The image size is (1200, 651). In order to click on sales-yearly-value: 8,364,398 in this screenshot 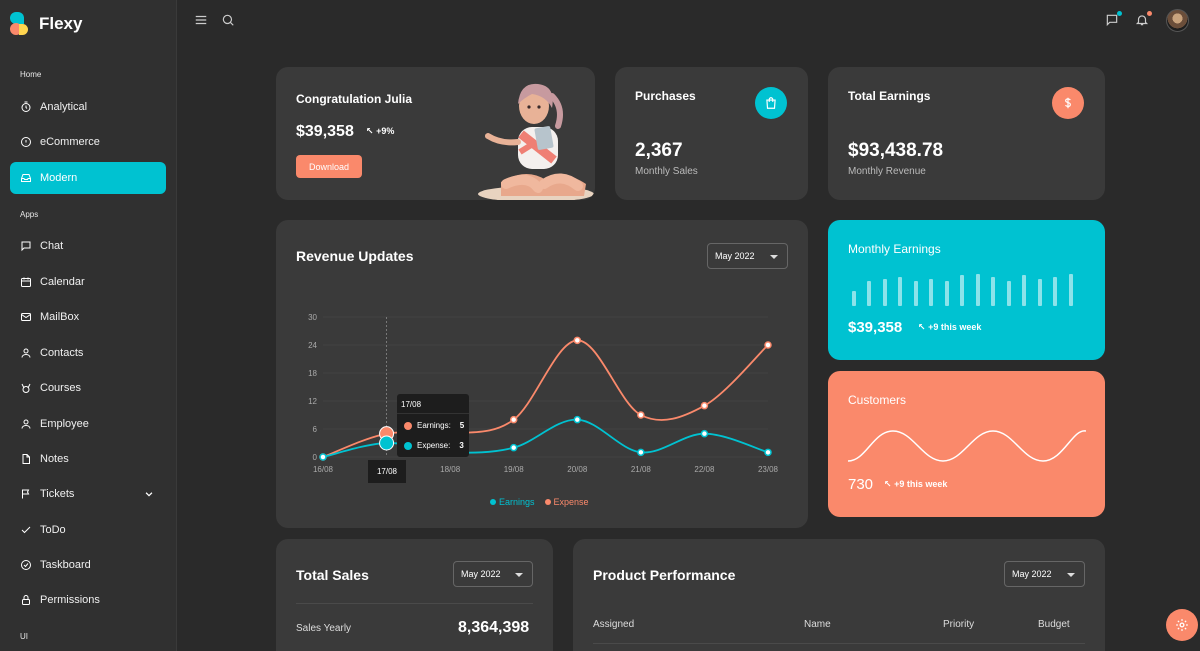, I will do `click(494, 627)`.